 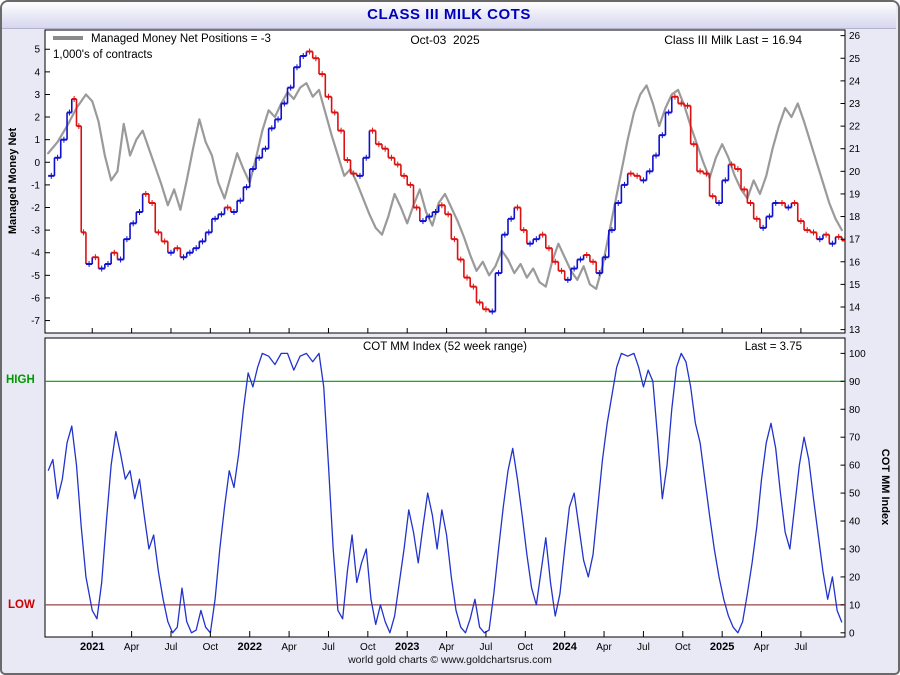 What do you see at coordinates (35, 298) in the screenshot?
I see `svg-text: -6` at bounding box center [35, 298].